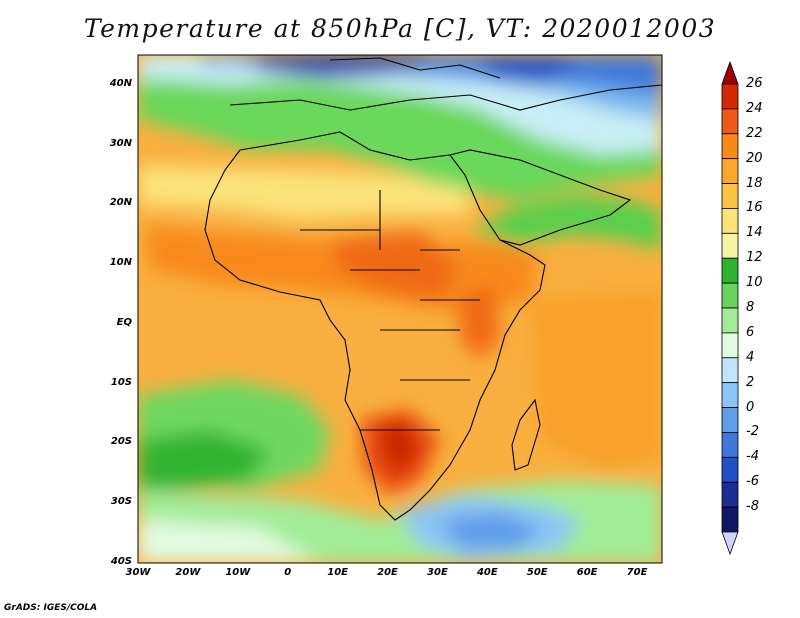 The height and width of the screenshot is (618, 800). What do you see at coordinates (288, 572) in the screenshot?
I see `lon-tick-label: 0` at bounding box center [288, 572].